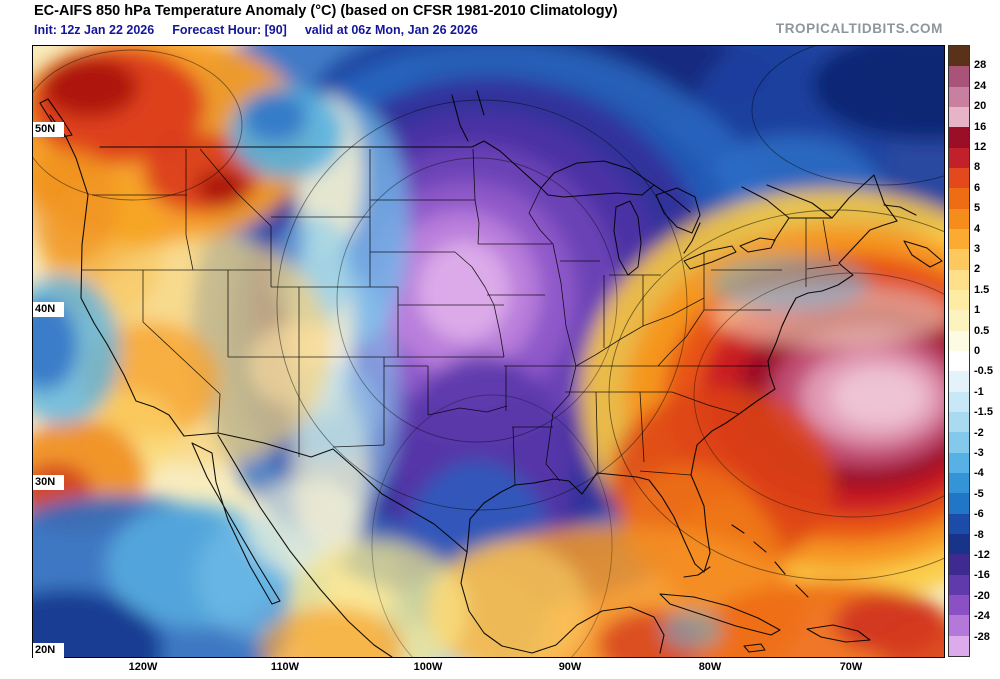 The image size is (1000, 679). What do you see at coordinates (859, 28) in the screenshot?
I see `watermark: TROPICALTIDBITS.COM` at bounding box center [859, 28].